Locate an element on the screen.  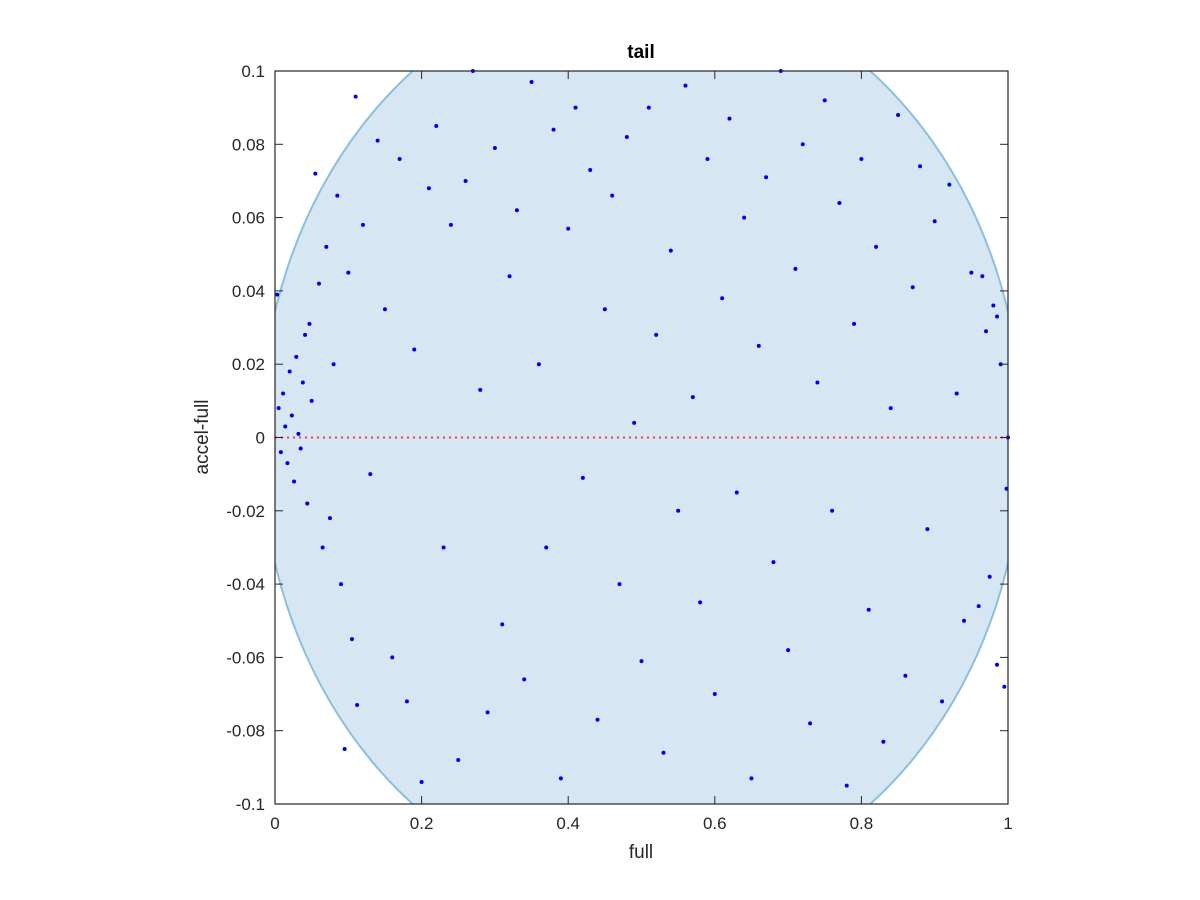
x-axis-label: full is located at coordinates (641, 852).